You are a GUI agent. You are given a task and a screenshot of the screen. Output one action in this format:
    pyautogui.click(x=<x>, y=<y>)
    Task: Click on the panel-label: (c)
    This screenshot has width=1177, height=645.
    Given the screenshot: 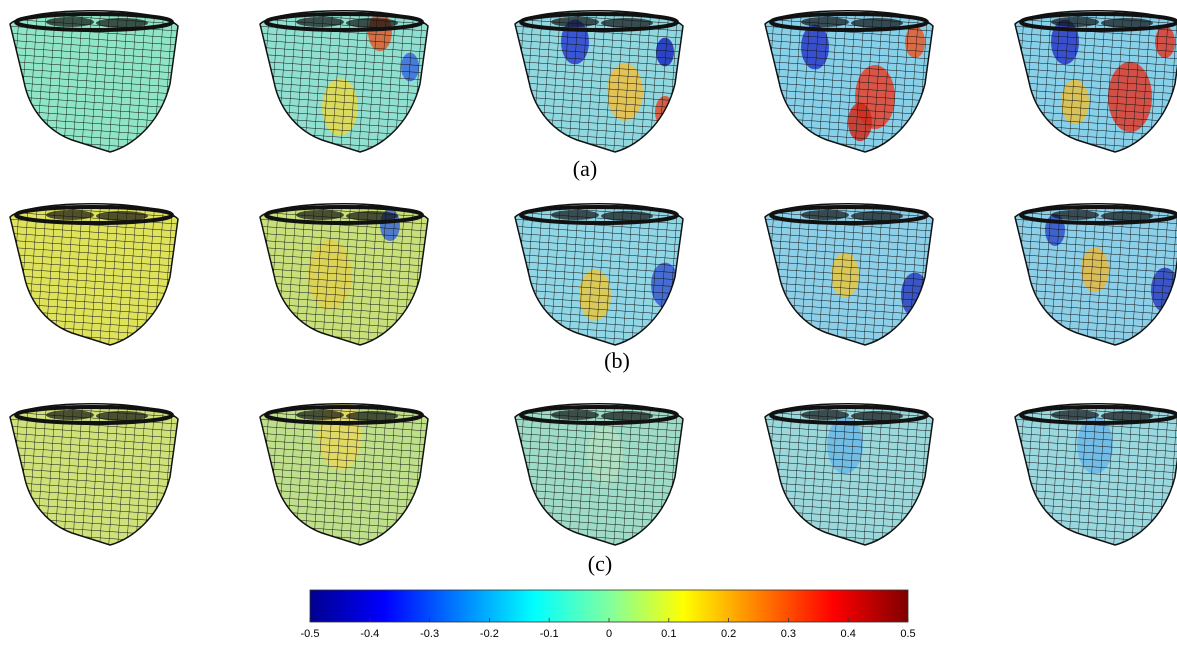 What is the action you would take?
    pyautogui.click(x=600, y=563)
    